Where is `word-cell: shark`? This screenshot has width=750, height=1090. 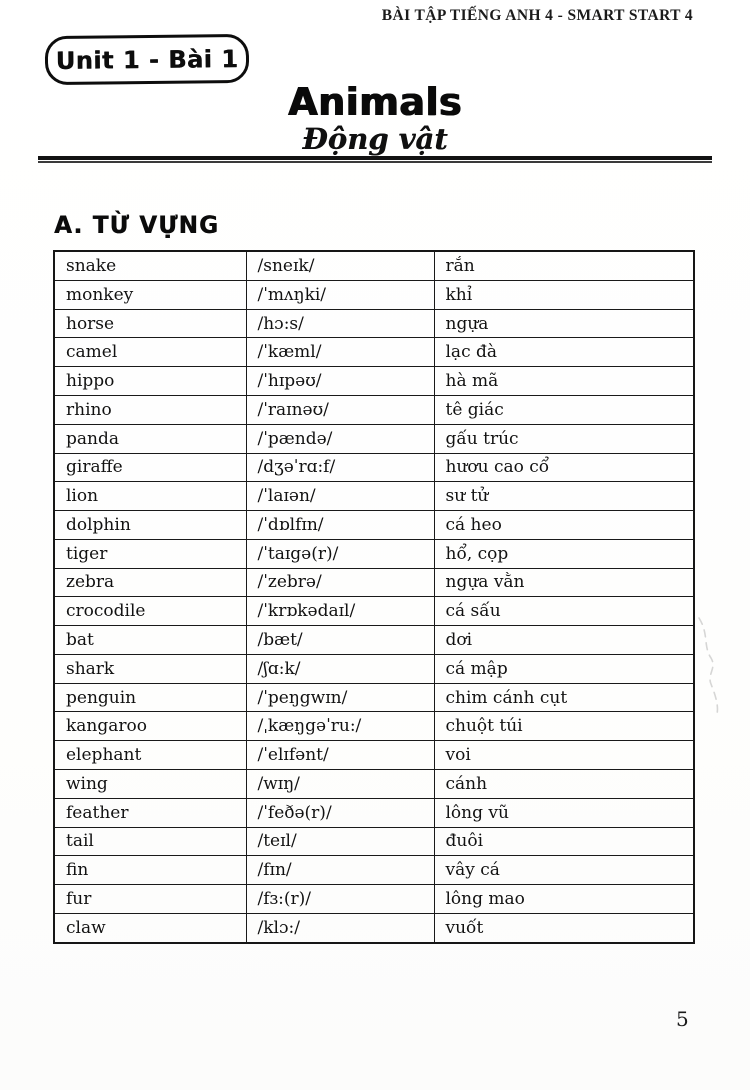
word-cell: shark is located at coordinates (150, 668).